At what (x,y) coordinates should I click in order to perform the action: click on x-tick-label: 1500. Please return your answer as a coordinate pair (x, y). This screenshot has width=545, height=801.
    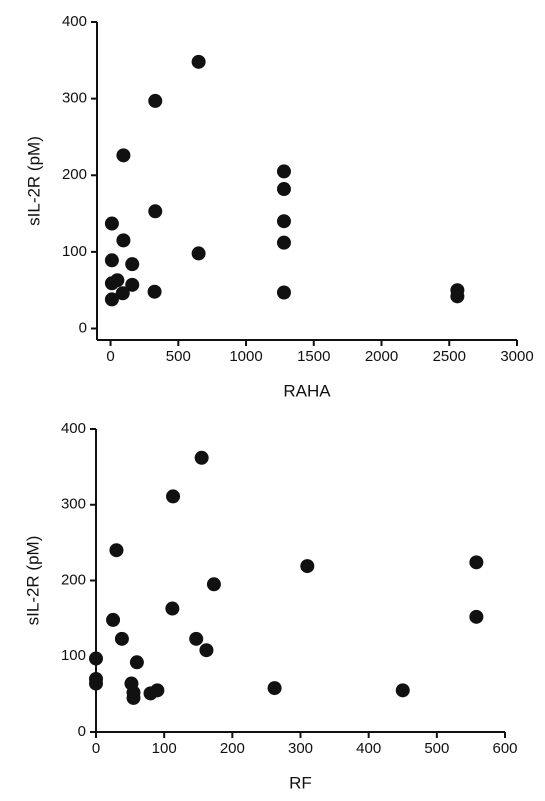
    Looking at the image, I should click on (313, 356).